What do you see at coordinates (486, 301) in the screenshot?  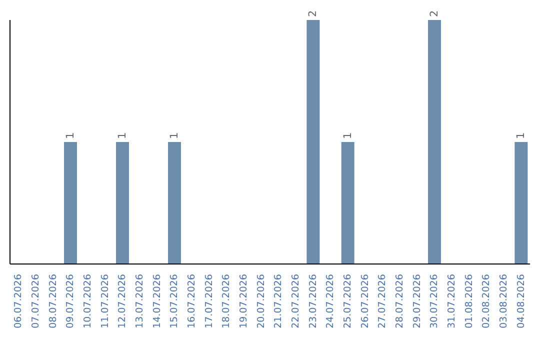 I see `x-tick-label: 02.08.2026` at bounding box center [486, 301].